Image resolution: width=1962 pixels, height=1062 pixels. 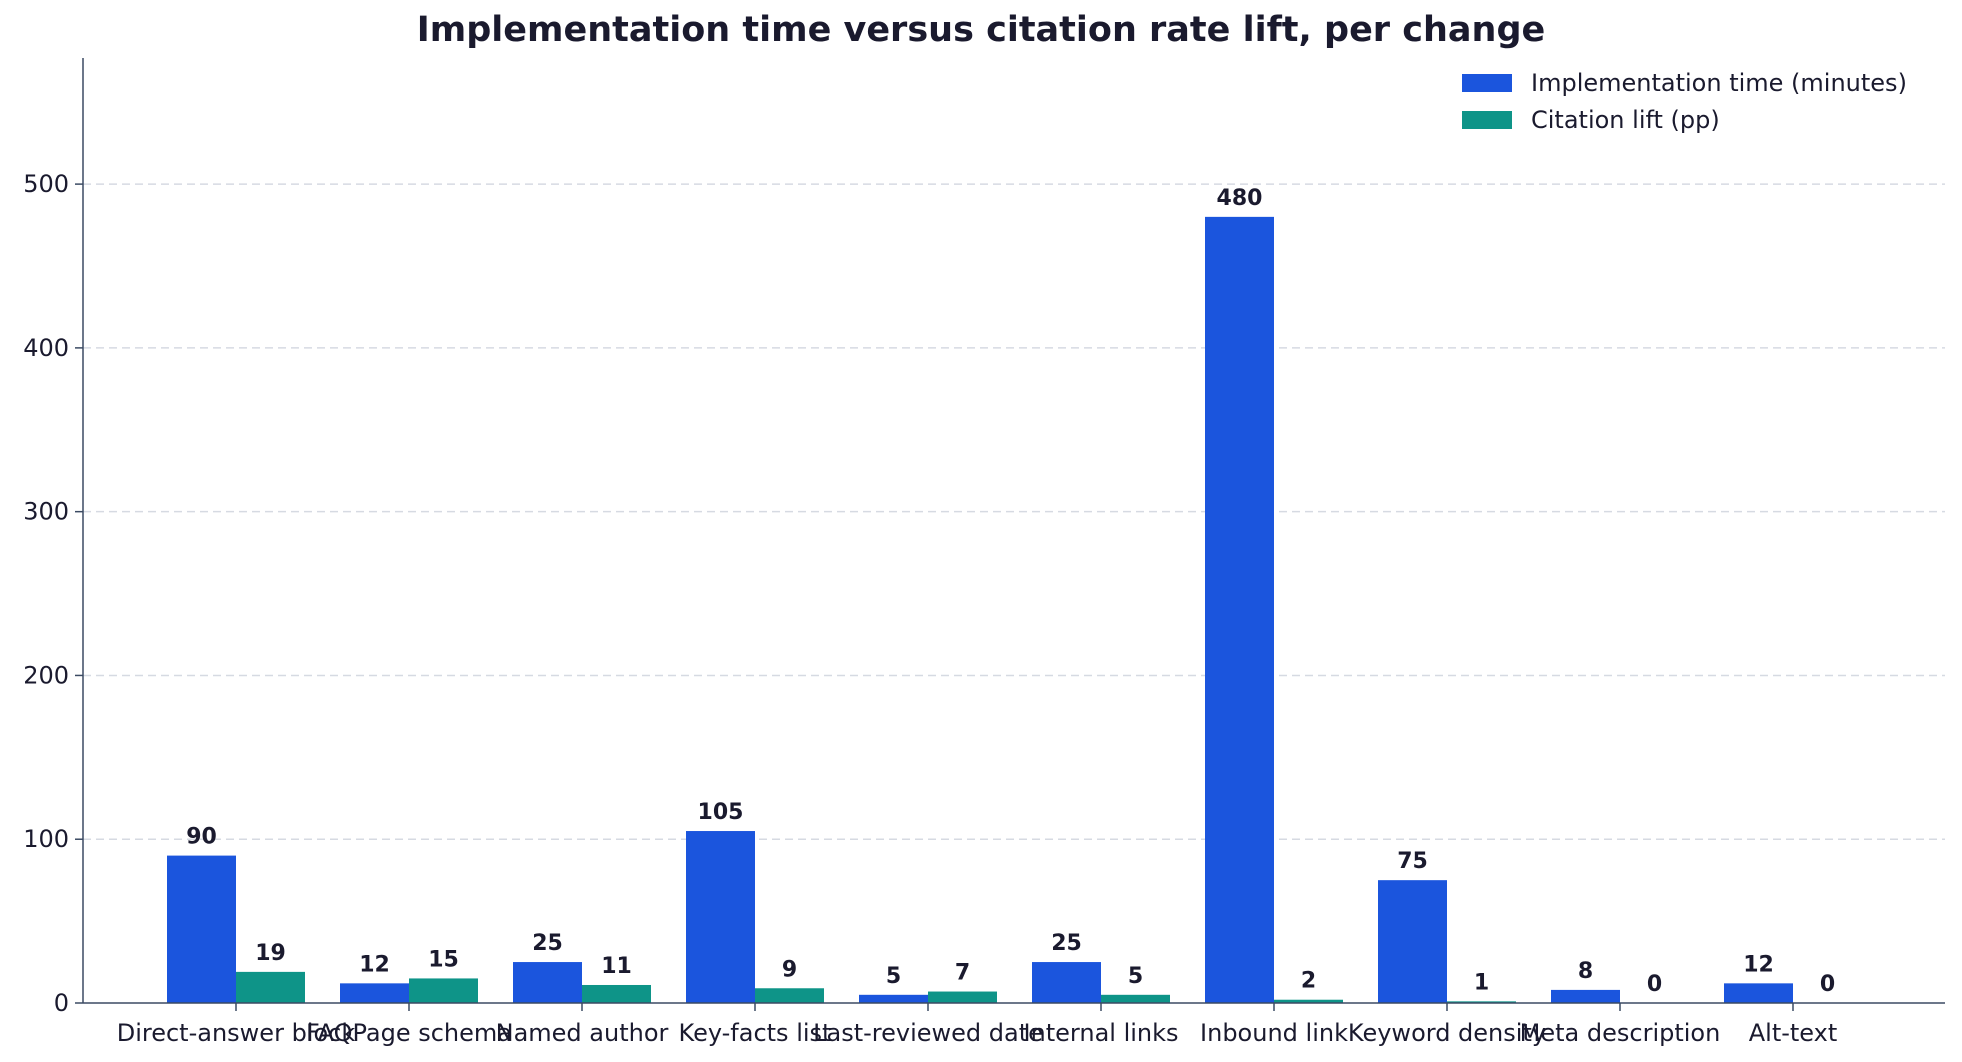 What do you see at coordinates (1447, 1033) in the screenshot?
I see `x-tick-label: Keyword density` at bounding box center [1447, 1033].